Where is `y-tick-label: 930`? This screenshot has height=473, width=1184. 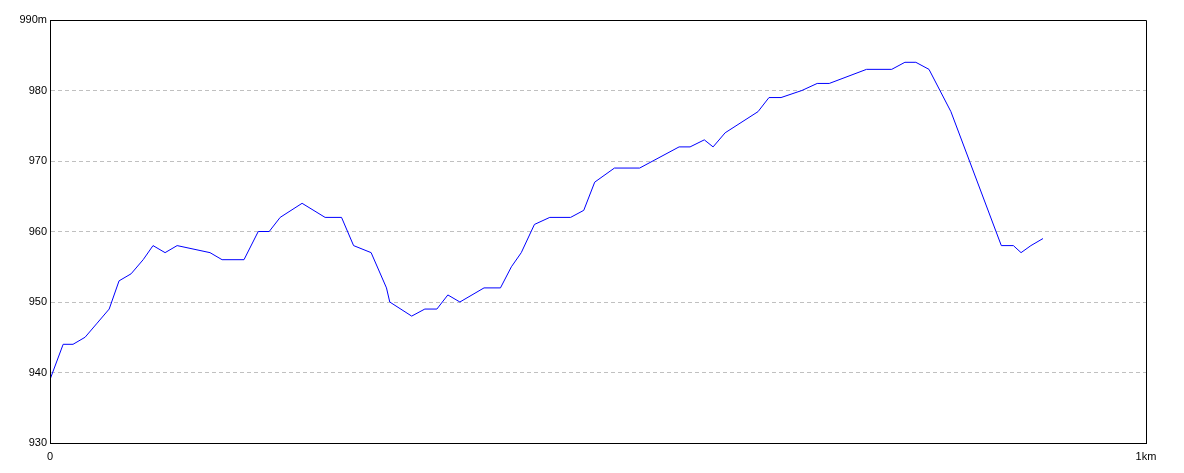
y-tick-label: 930 is located at coordinates (37, 442).